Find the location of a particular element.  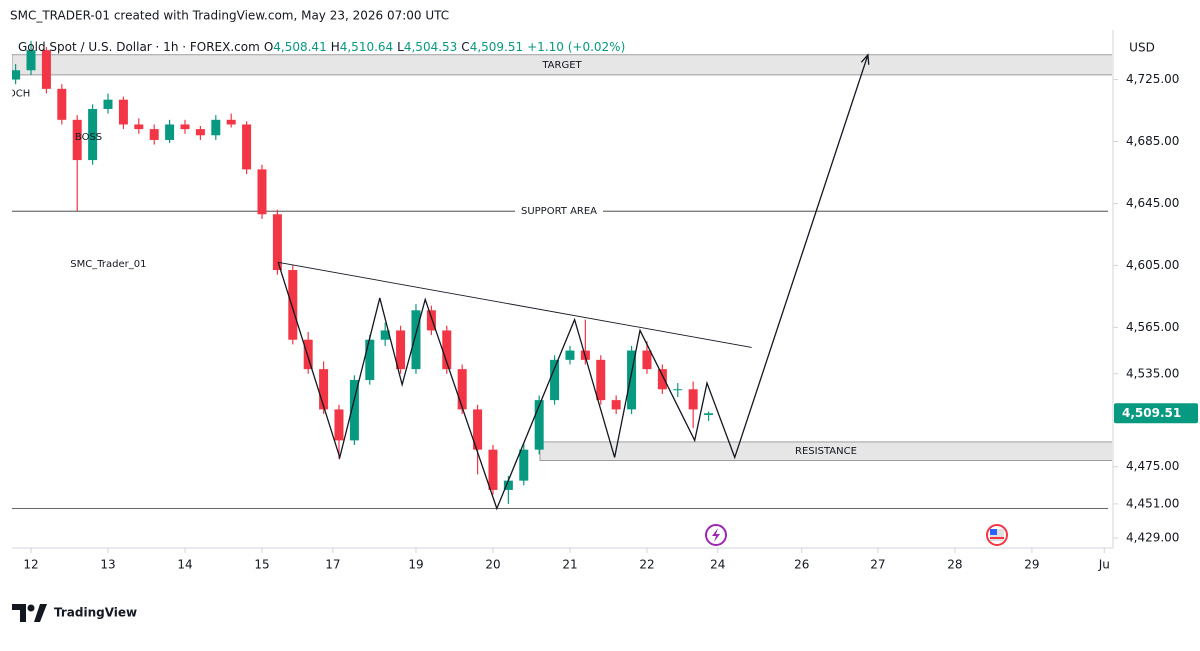

legend-close: 4,509.51 is located at coordinates (496, 47).